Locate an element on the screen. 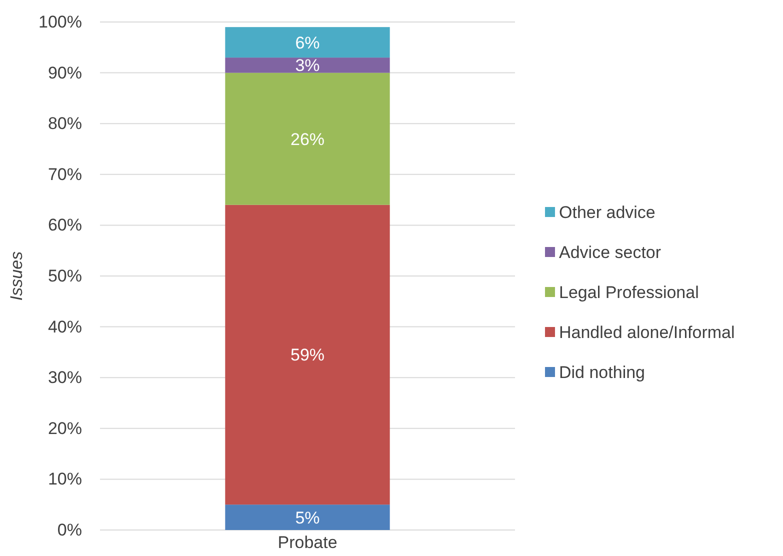  data-label: 59% is located at coordinates (307, 355).